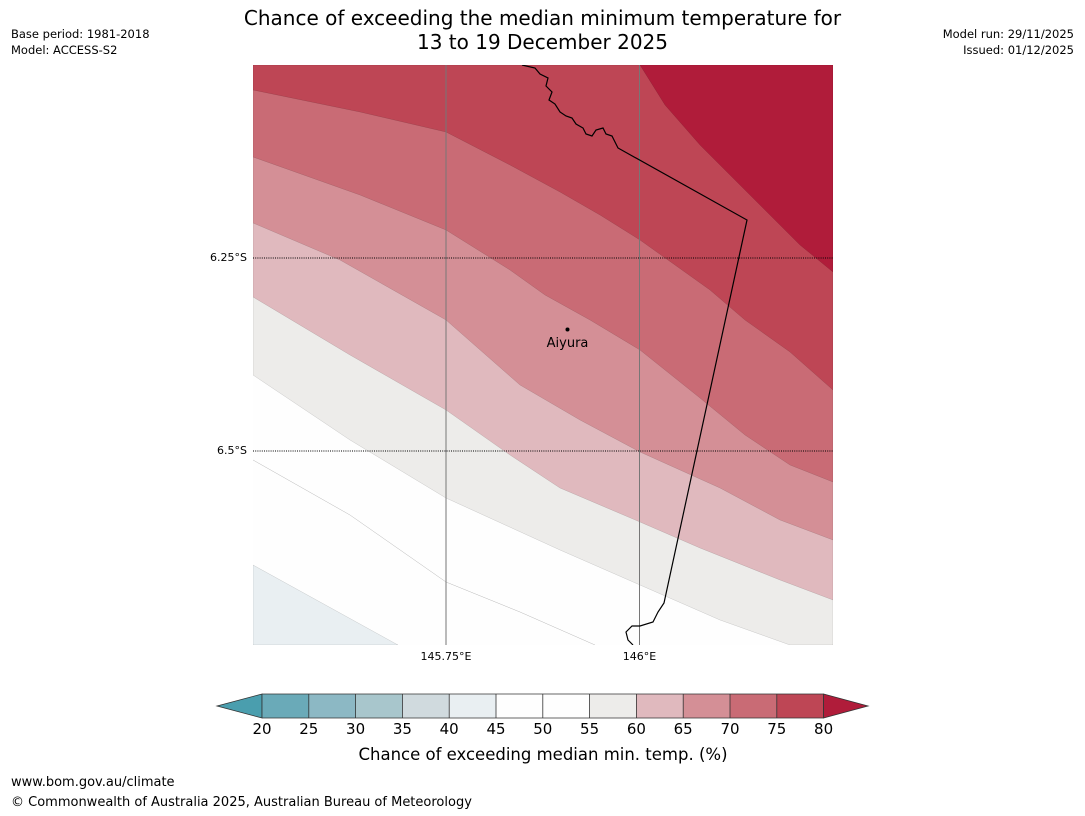  I want to click on lon-label-146: 146°E, so click(639, 656).